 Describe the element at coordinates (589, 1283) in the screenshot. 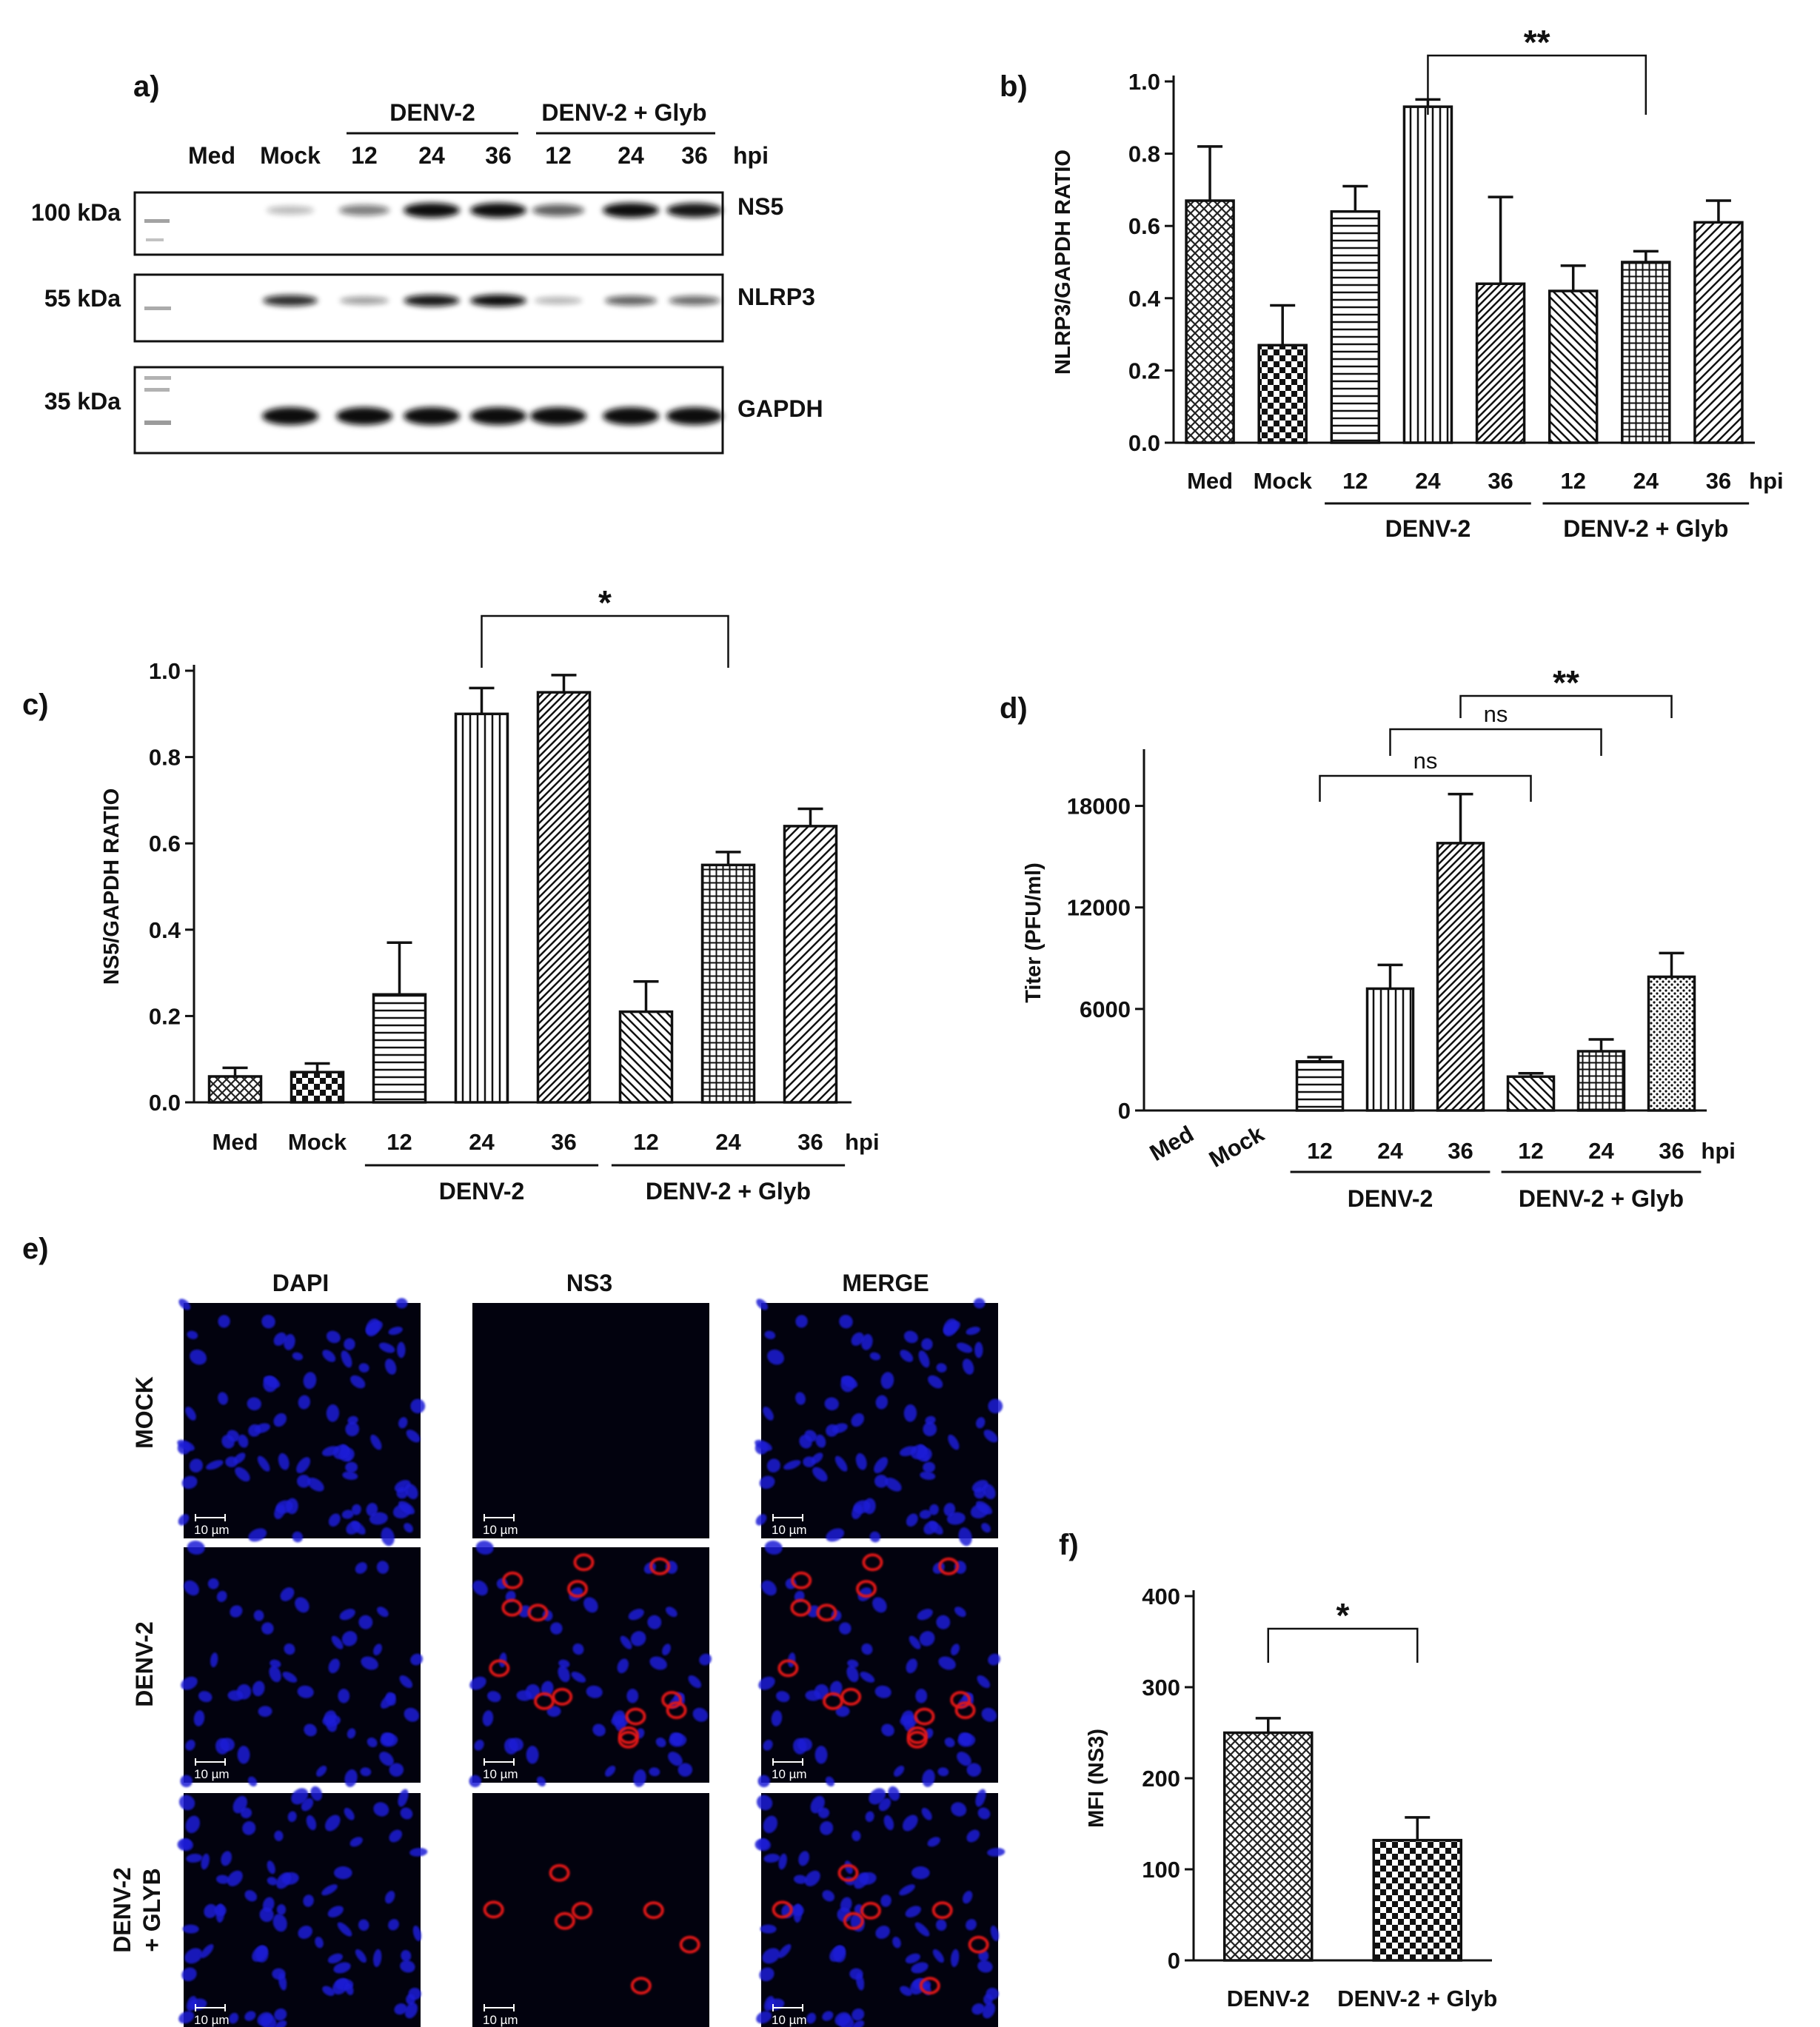

I see `column-title-ns3: NS3` at that location.